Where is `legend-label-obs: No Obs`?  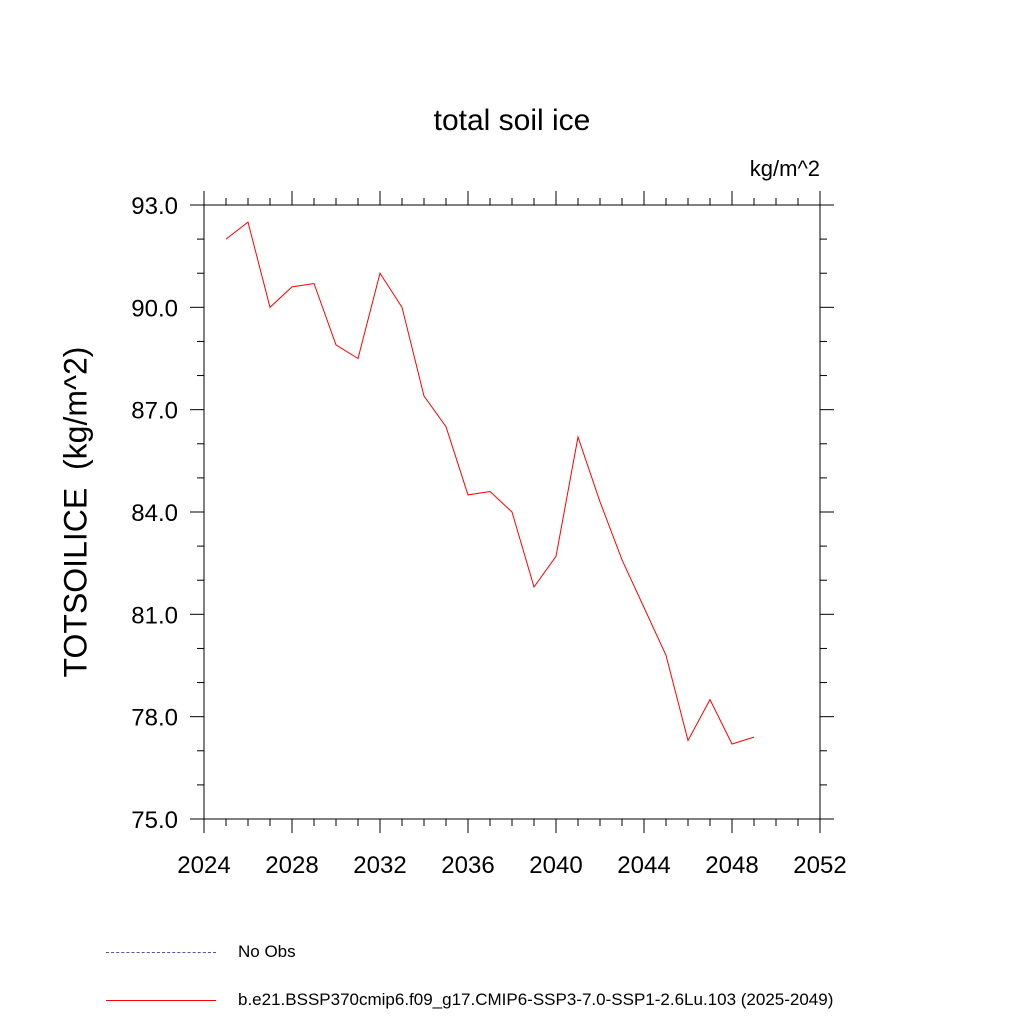
legend-label-obs: No Obs is located at coordinates (267, 951).